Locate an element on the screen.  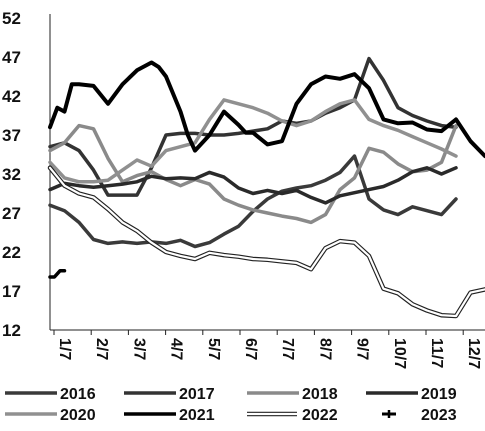
legend-label: 2019 is located at coordinates (439, 394).